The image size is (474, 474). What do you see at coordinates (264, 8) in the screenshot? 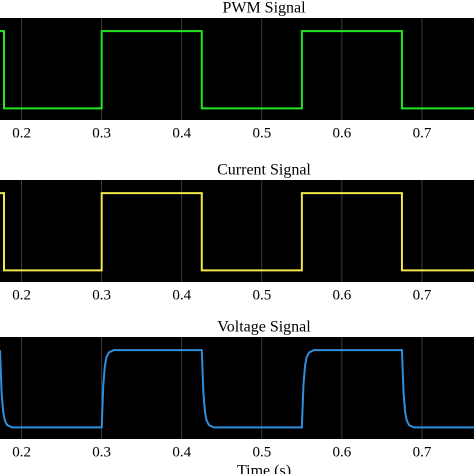
I see `panel-title: PWM Signal` at bounding box center [264, 8].